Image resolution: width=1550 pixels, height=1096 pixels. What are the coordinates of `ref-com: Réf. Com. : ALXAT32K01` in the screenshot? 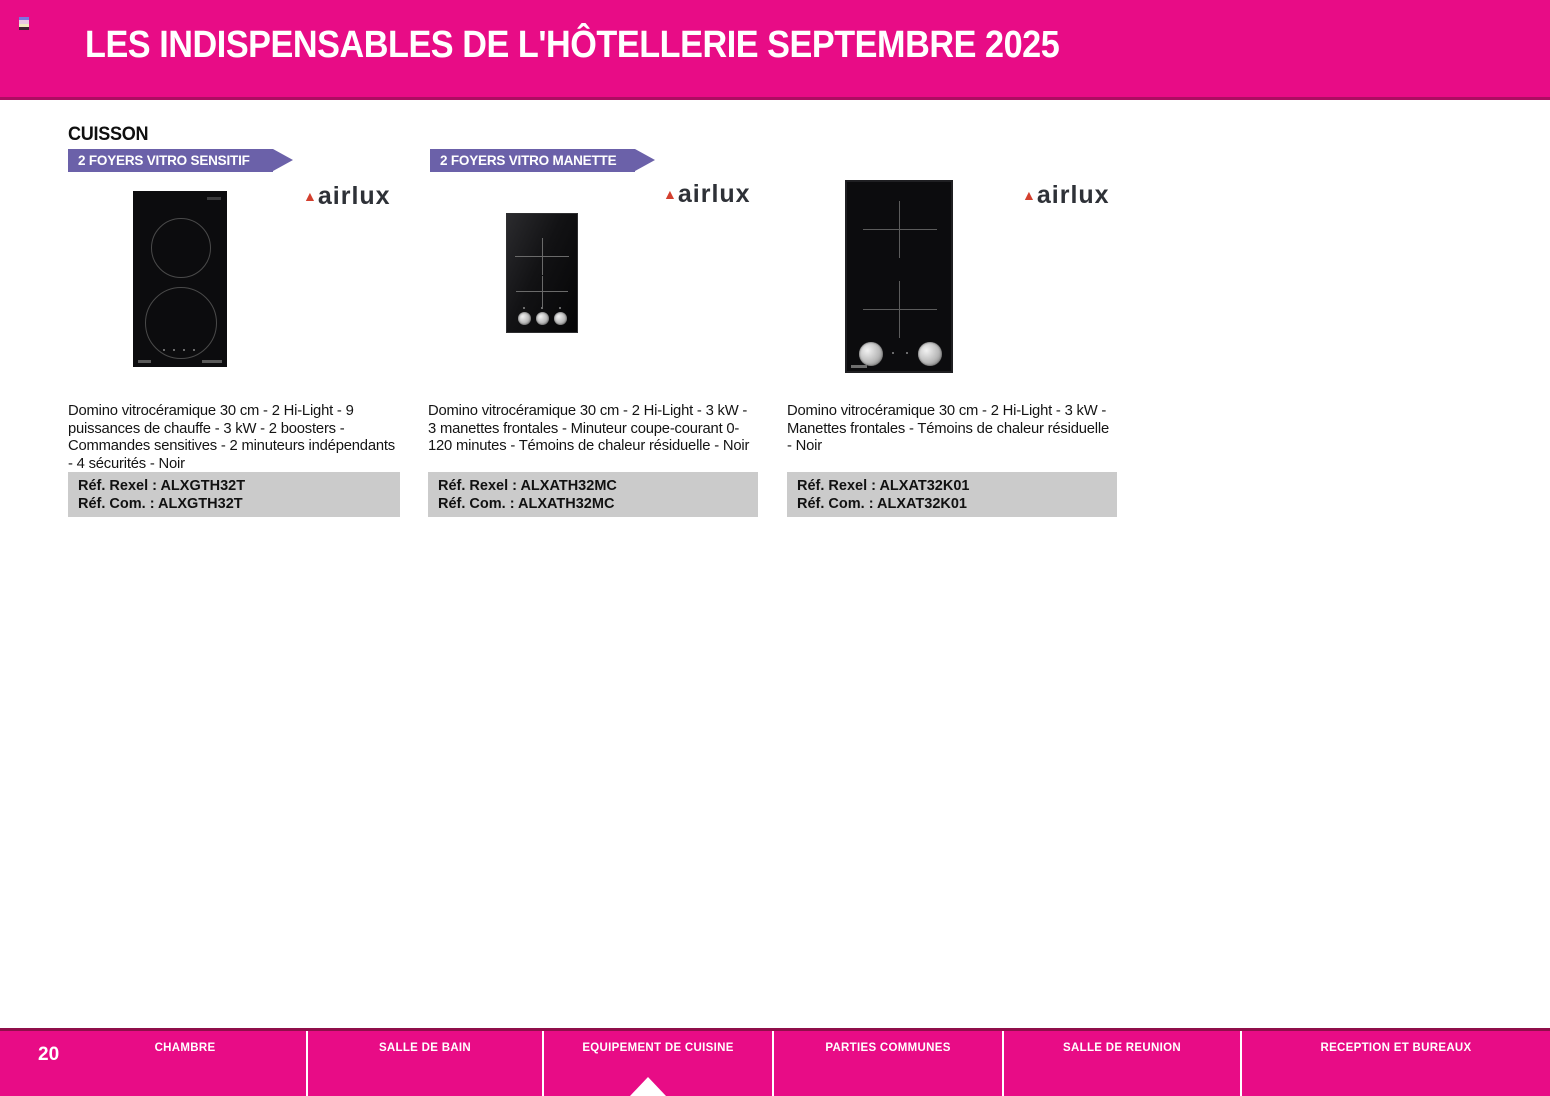 It's located at (882, 504).